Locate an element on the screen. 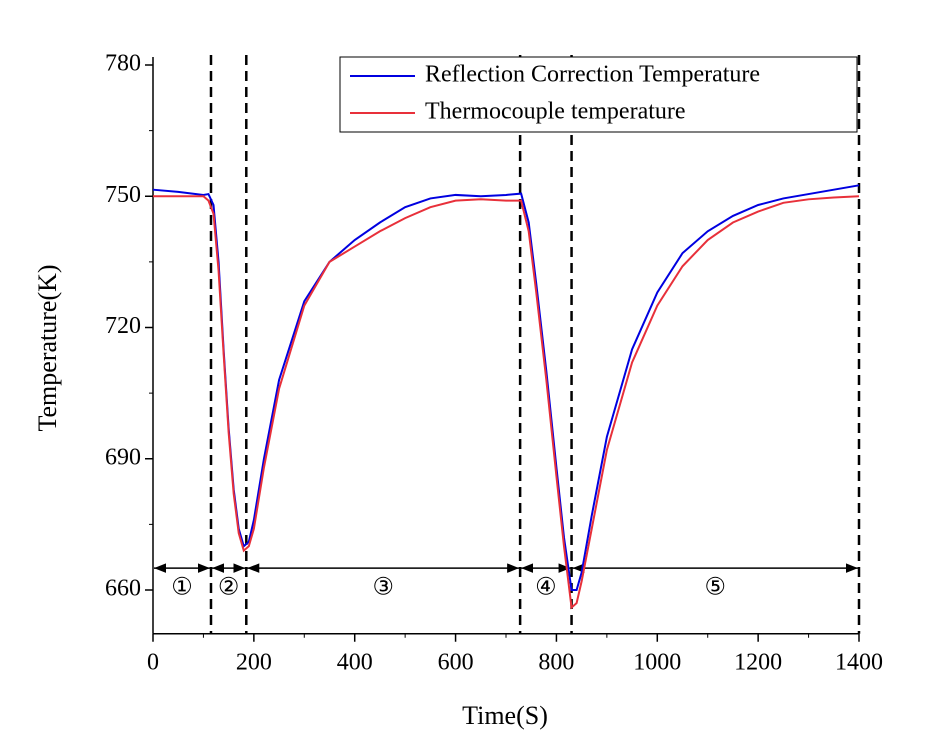 The image size is (934, 753). phase-label: ④ is located at coordinates (546, 588).